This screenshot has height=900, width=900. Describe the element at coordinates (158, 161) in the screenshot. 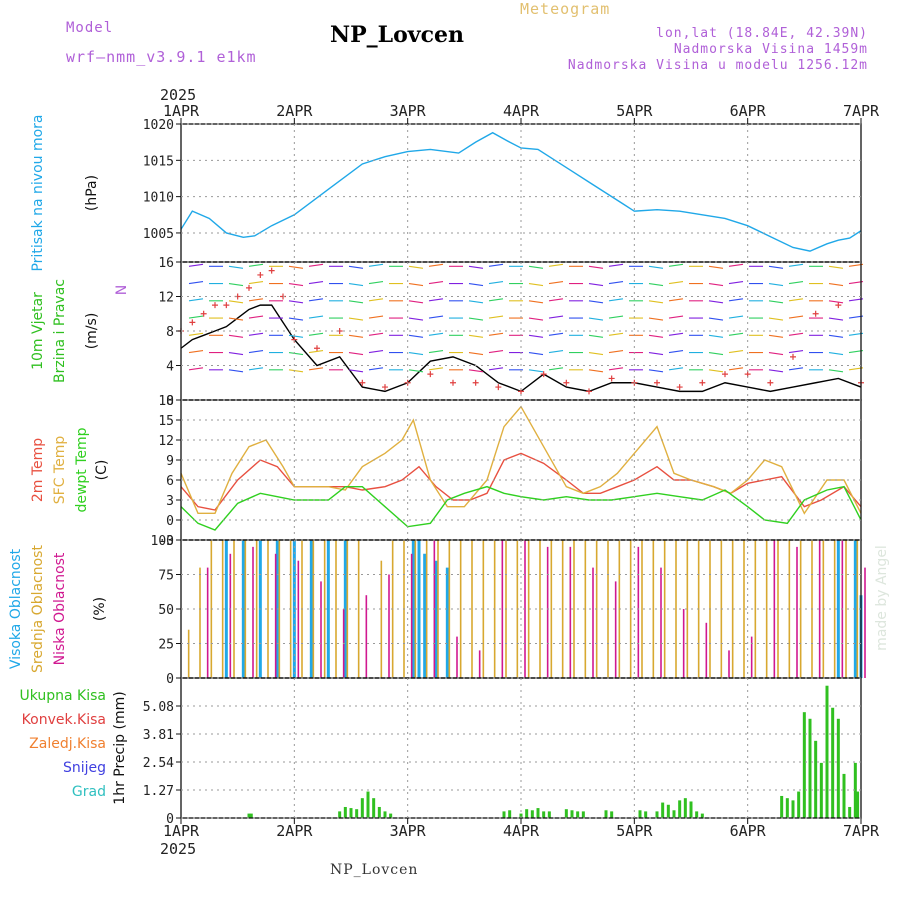

I see `y-tick-label: 1015` at that location.